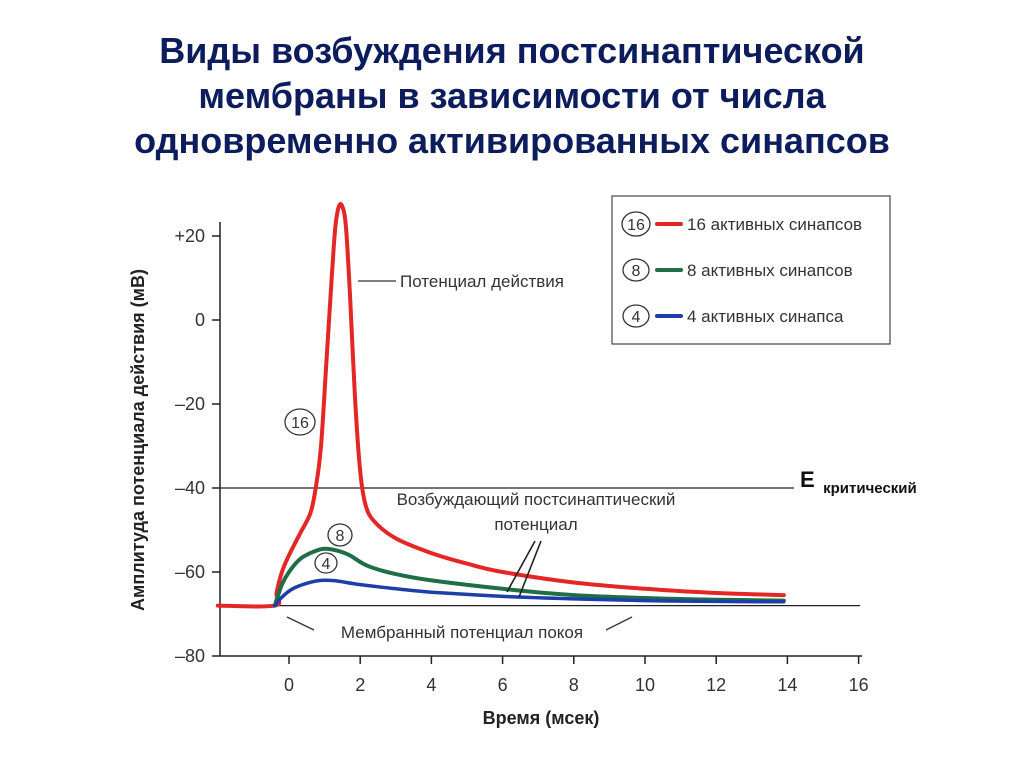  I want to click on y-axis-ticks: +20 0 –20 –40 –60 –80, so click(197, 446).